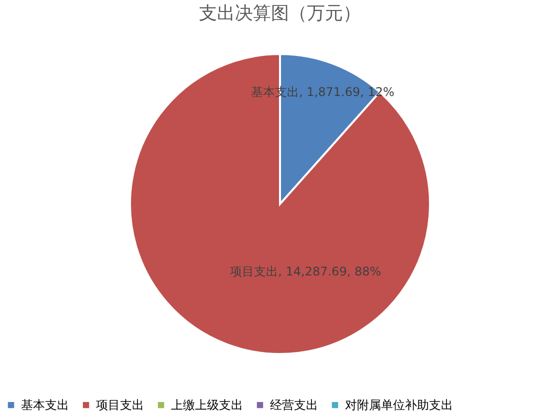 This screenshot has width=560, height=417. What do you see at coordinates (280, 13) in the screenshot?
I see `chart-title: 支出决算图（万元）` at bounding box center [280, 13].